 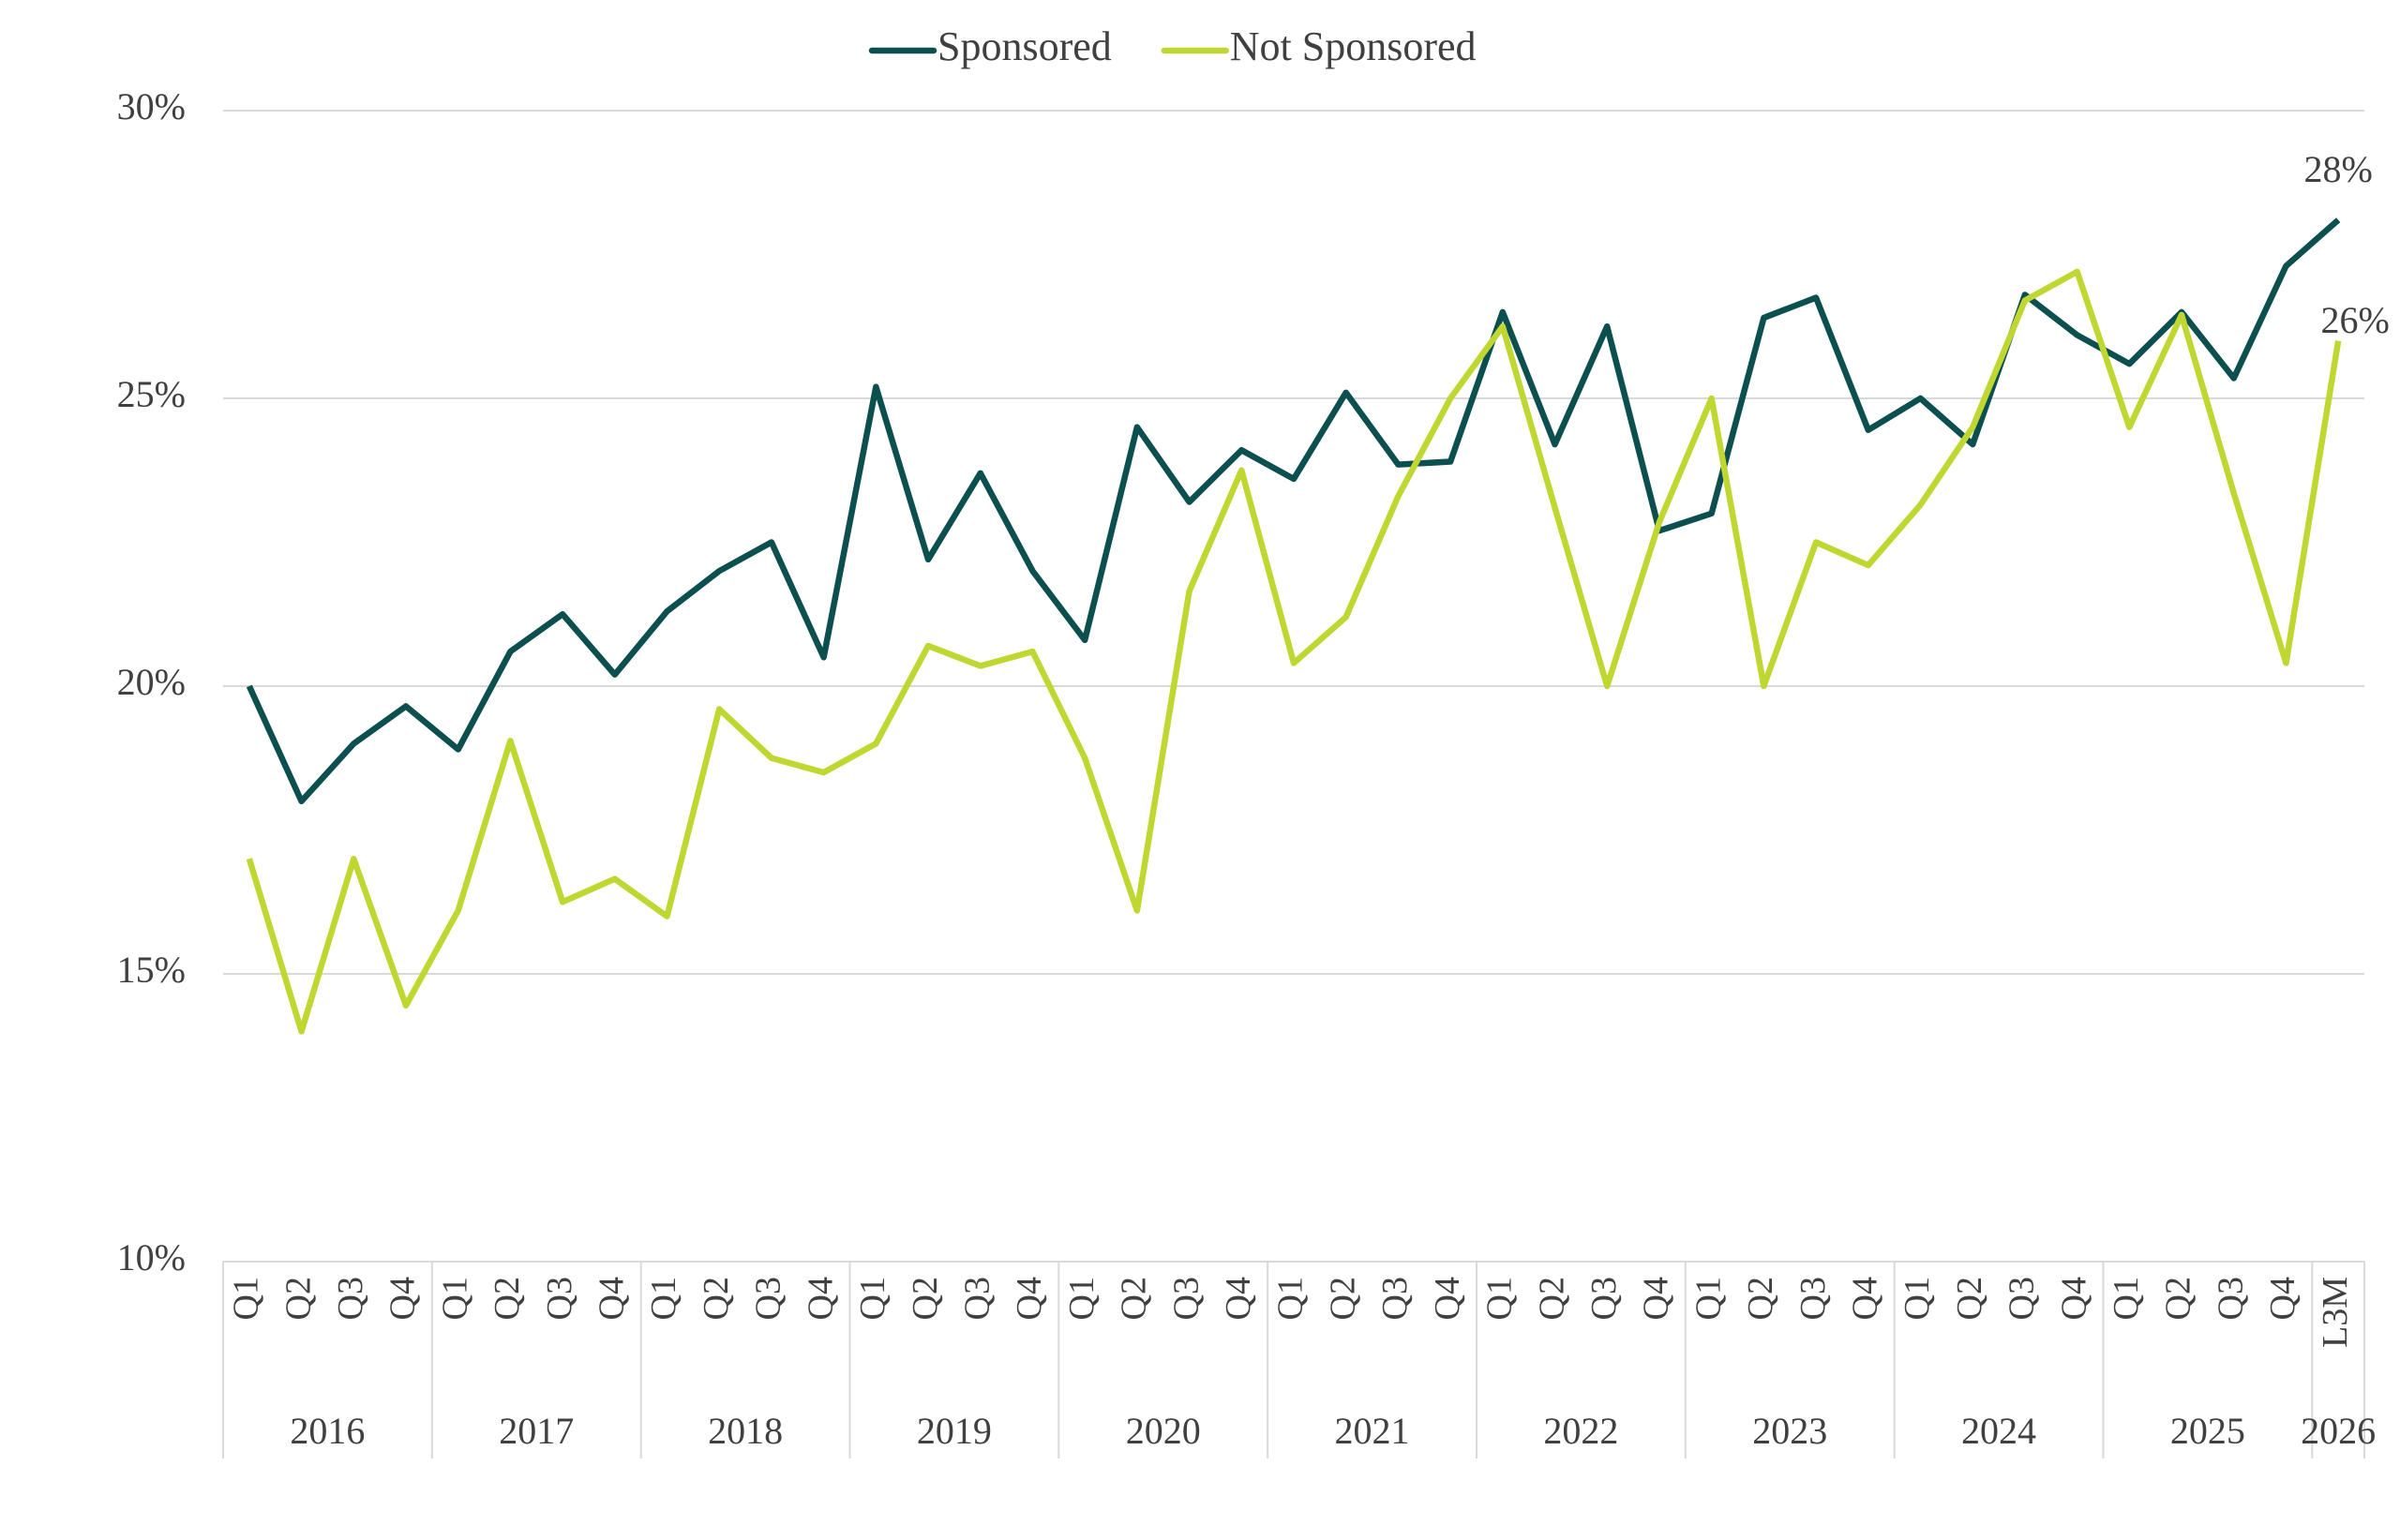 What do you see at coordinates (151, 106) in the screenshot?
I see `y-tick-label: 30%` at bounding box center [151, 106].